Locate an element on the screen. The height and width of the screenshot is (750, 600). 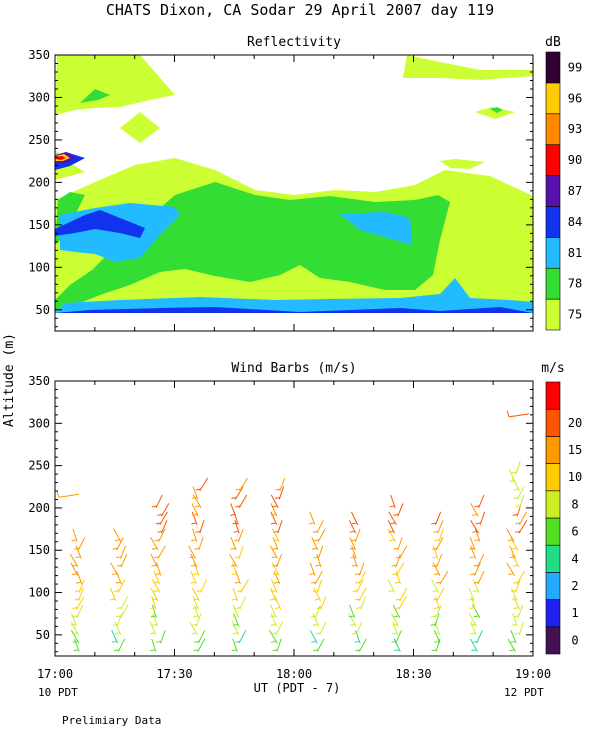
y-axis-label: Altitude (m) is located at coordinates (9, 380).